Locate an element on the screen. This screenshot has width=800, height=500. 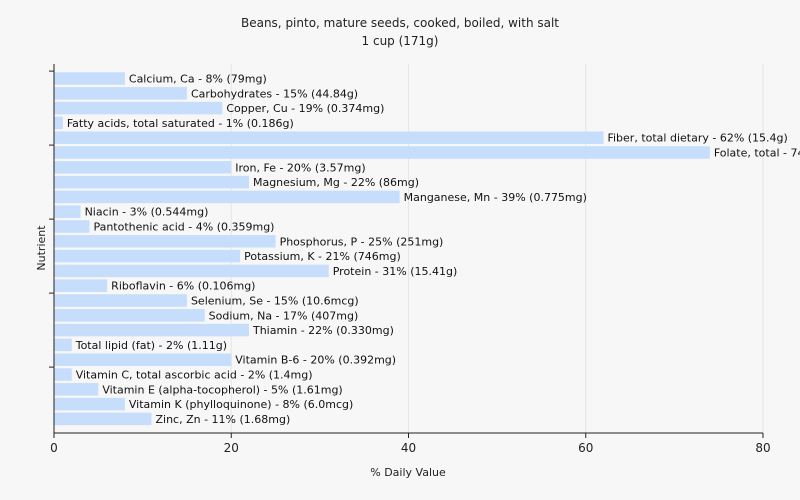
y-axis-title: Nutrient is located at coordinates (41, 248).